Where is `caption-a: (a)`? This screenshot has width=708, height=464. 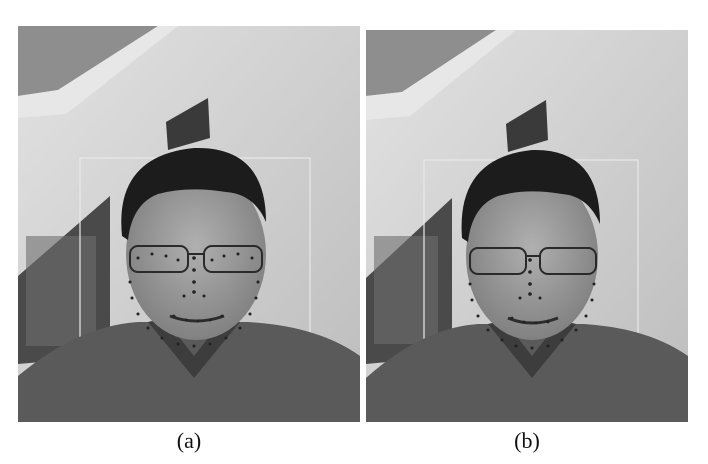 caption-a: (a) is located at coordinates (189, 440).